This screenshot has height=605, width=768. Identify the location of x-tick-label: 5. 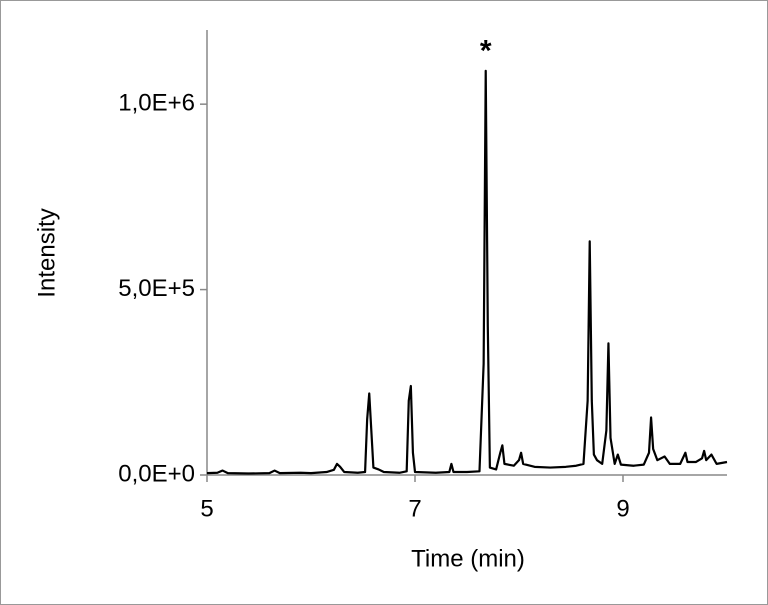
(206, 508).